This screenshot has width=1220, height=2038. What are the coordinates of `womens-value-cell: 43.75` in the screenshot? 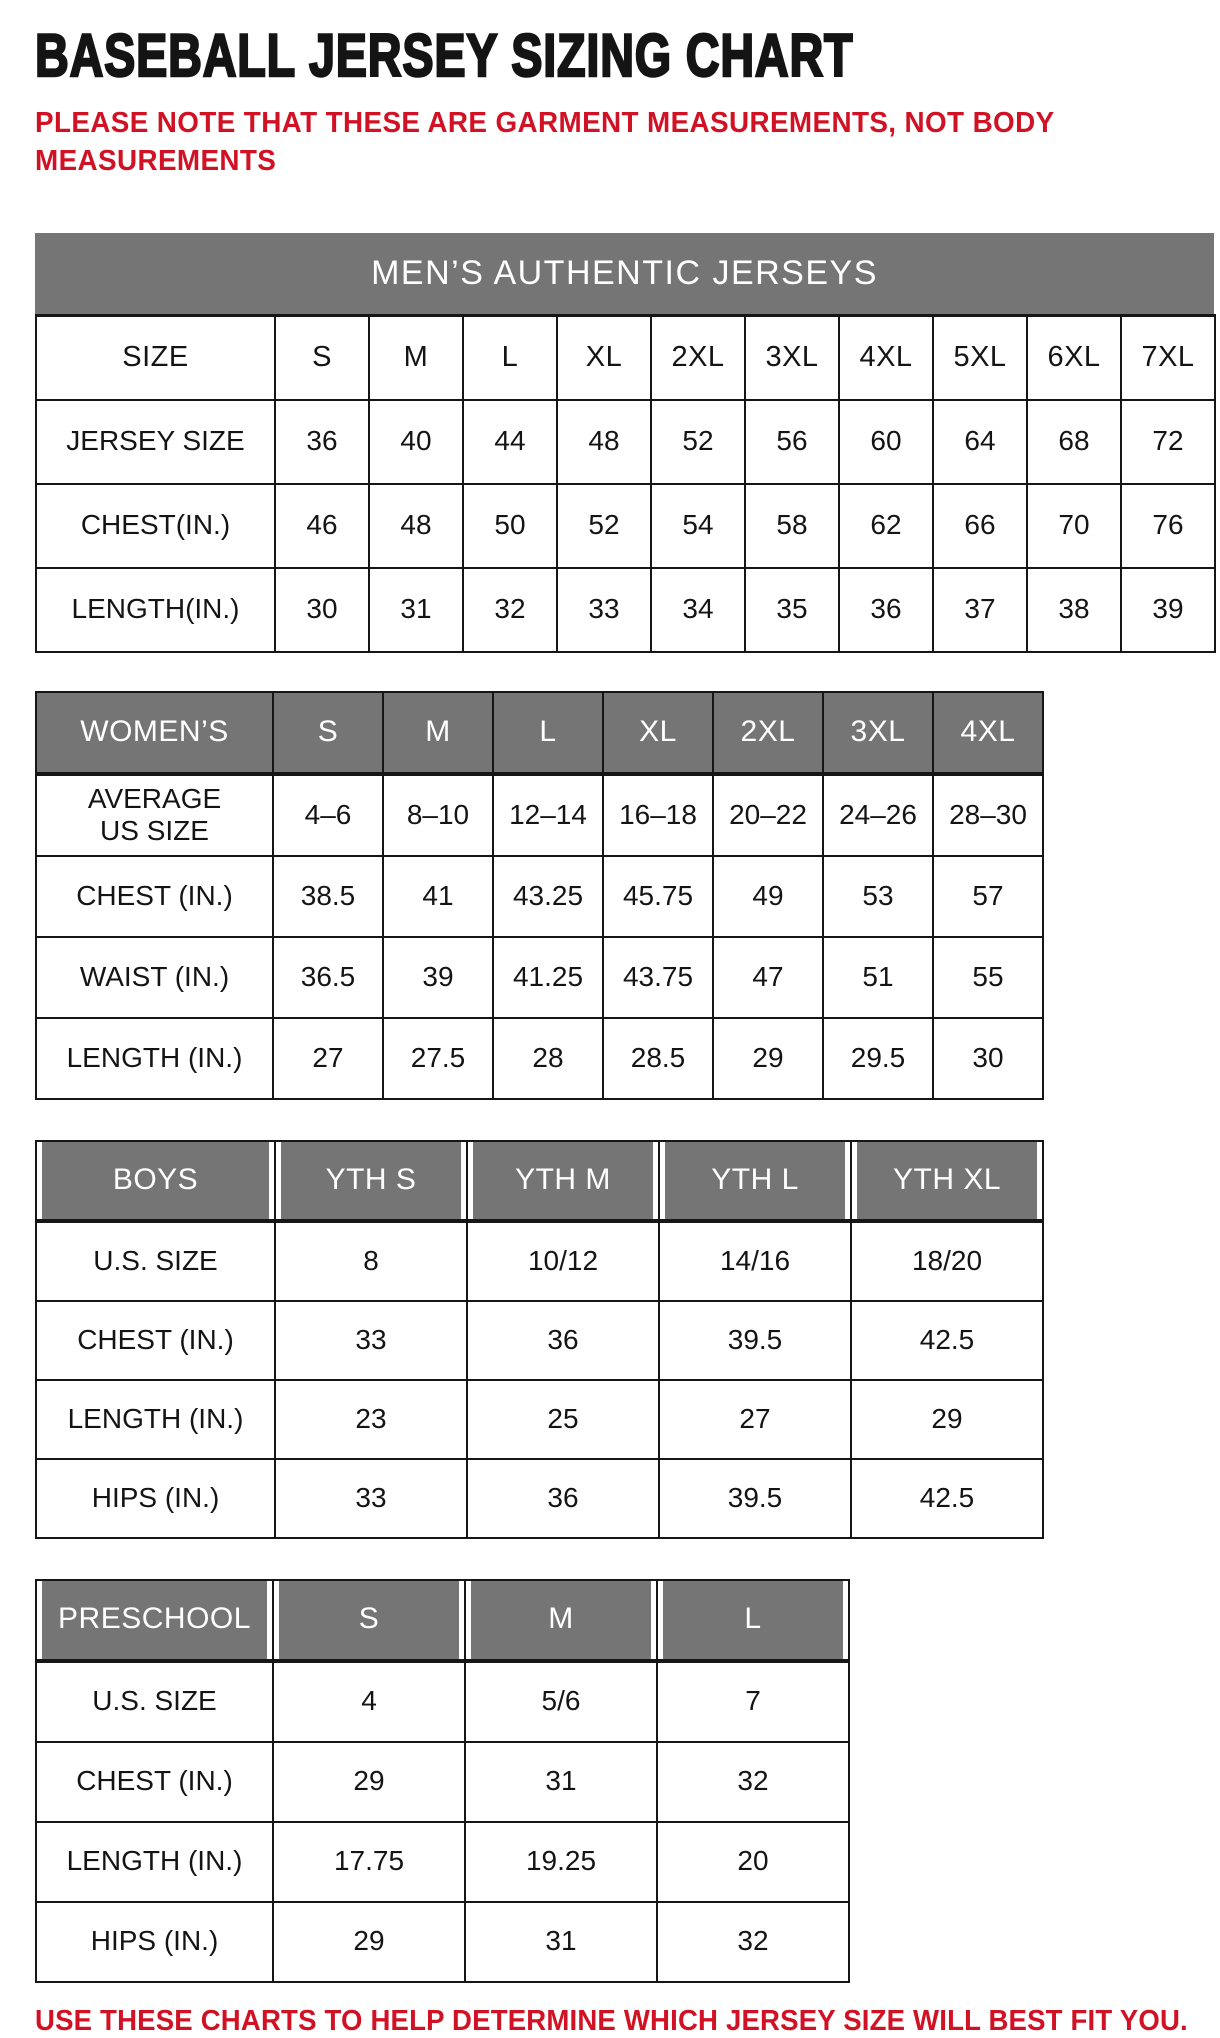 It's located at (658, 977).